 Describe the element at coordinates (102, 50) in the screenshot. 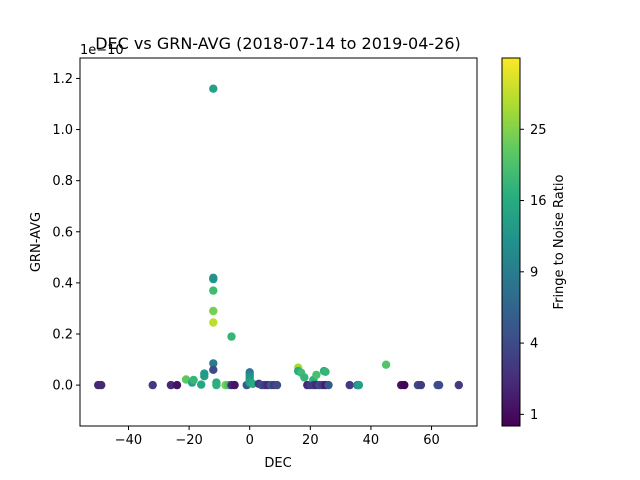

I see `y-offset-label: 1e−10` at that location.